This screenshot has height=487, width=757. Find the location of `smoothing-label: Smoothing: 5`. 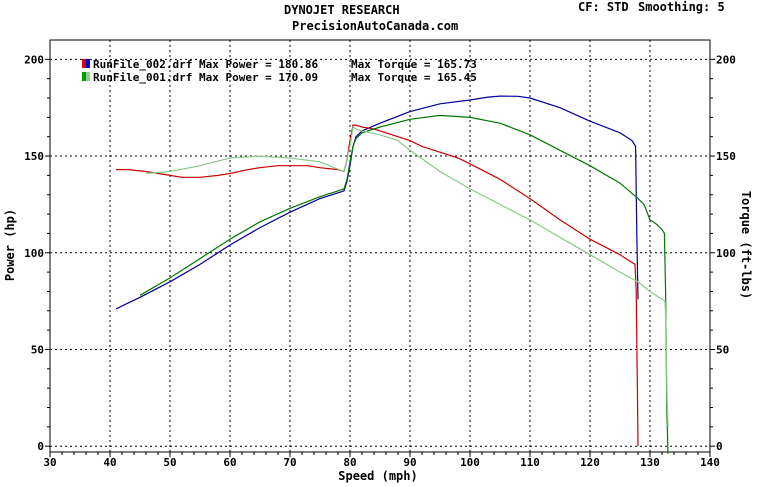

smoothing-label: Smoothing: 5 is located at coordinates (681, 7).